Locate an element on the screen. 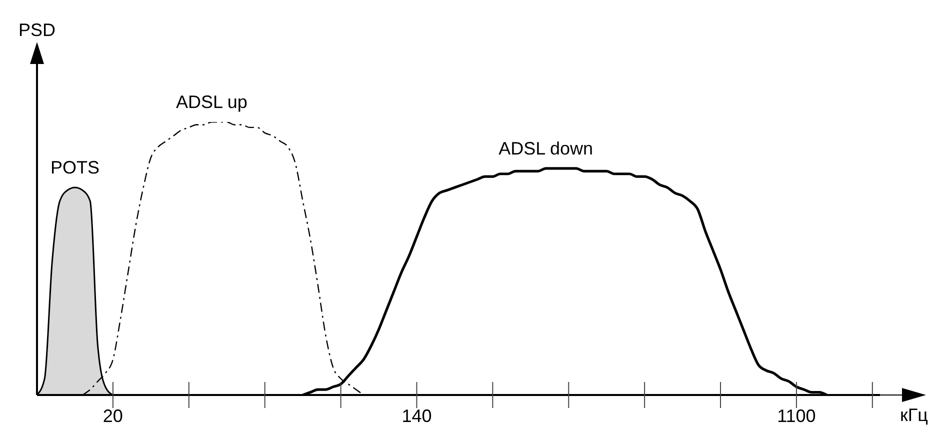 This screenshot has width=942, height=430. series-label: ADSL up is located at coordinates (212, 102).